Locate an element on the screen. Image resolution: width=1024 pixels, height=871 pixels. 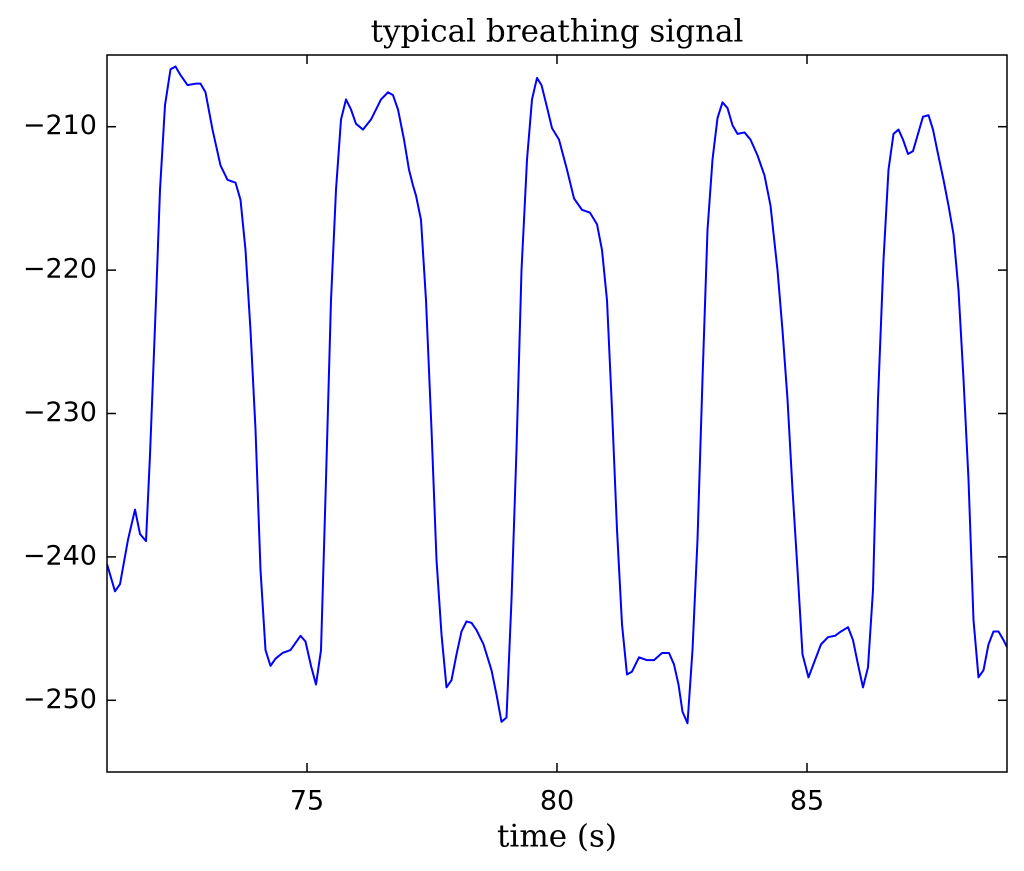
chart-title: typical breathing signal is located at coordinates (557, 32).